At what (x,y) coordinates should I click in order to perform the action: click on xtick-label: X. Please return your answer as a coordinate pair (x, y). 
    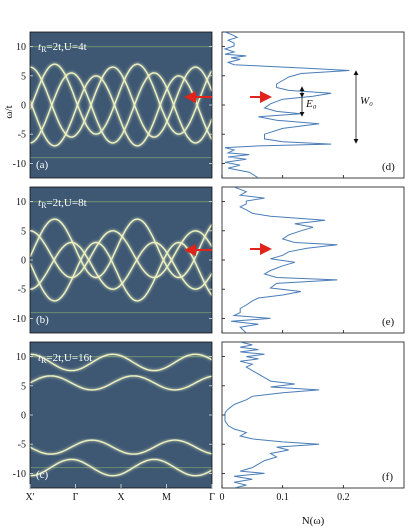
    Looking at the image, I should click on (121, 497).